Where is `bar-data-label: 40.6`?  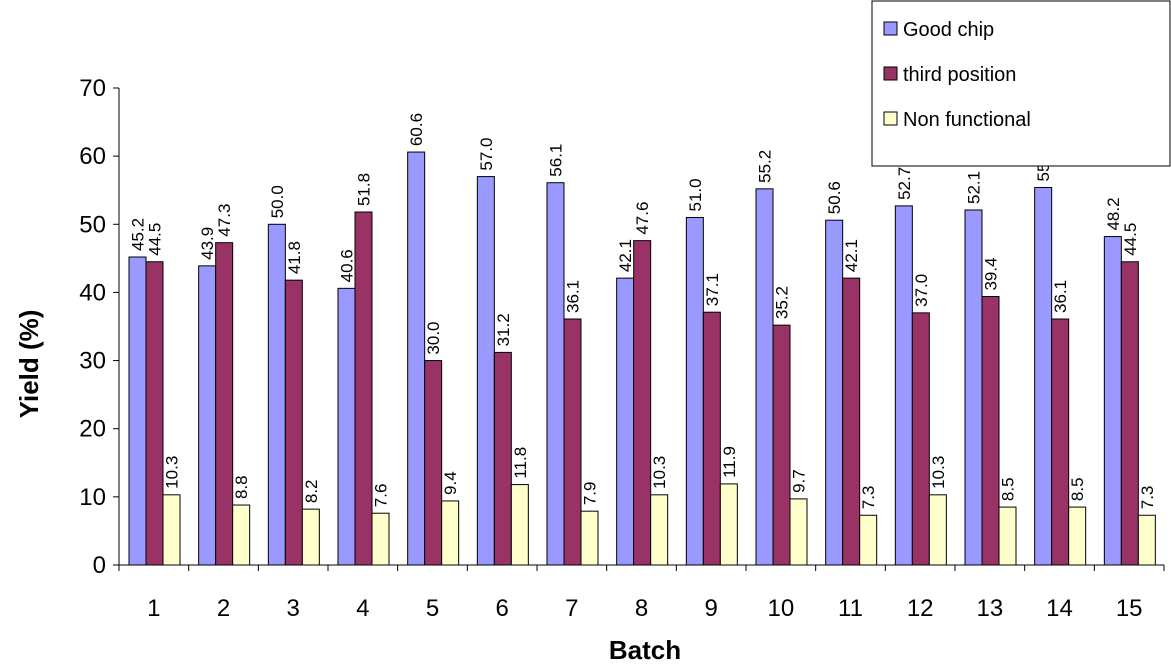 bar-data-label: 40.6 is located at coordinates (347, 265).